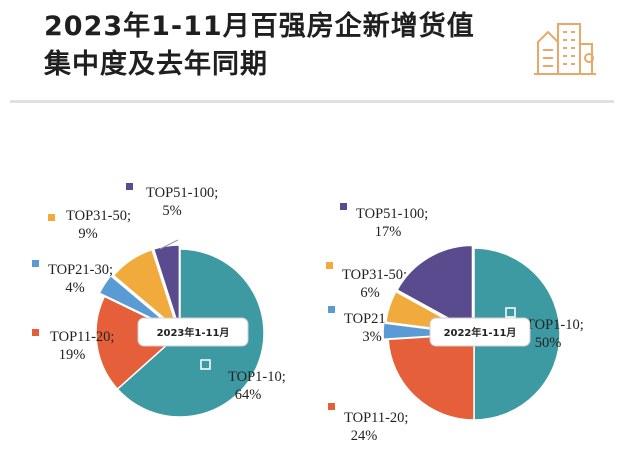 This screenshot has width=640, height=451. Describe the element at coordinates (376, 418) in the screenshot. I see `pie2-label-top11-20: TOP11-20;` at that location.